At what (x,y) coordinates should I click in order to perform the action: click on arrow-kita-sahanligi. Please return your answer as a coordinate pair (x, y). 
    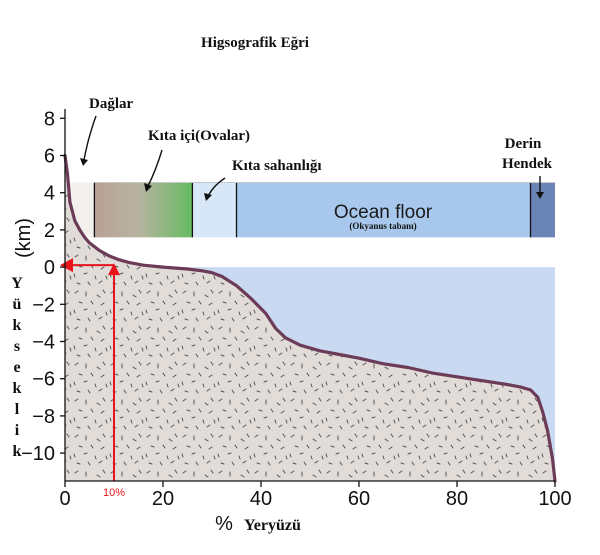
    Looking at the image, I should click on (216, 187).